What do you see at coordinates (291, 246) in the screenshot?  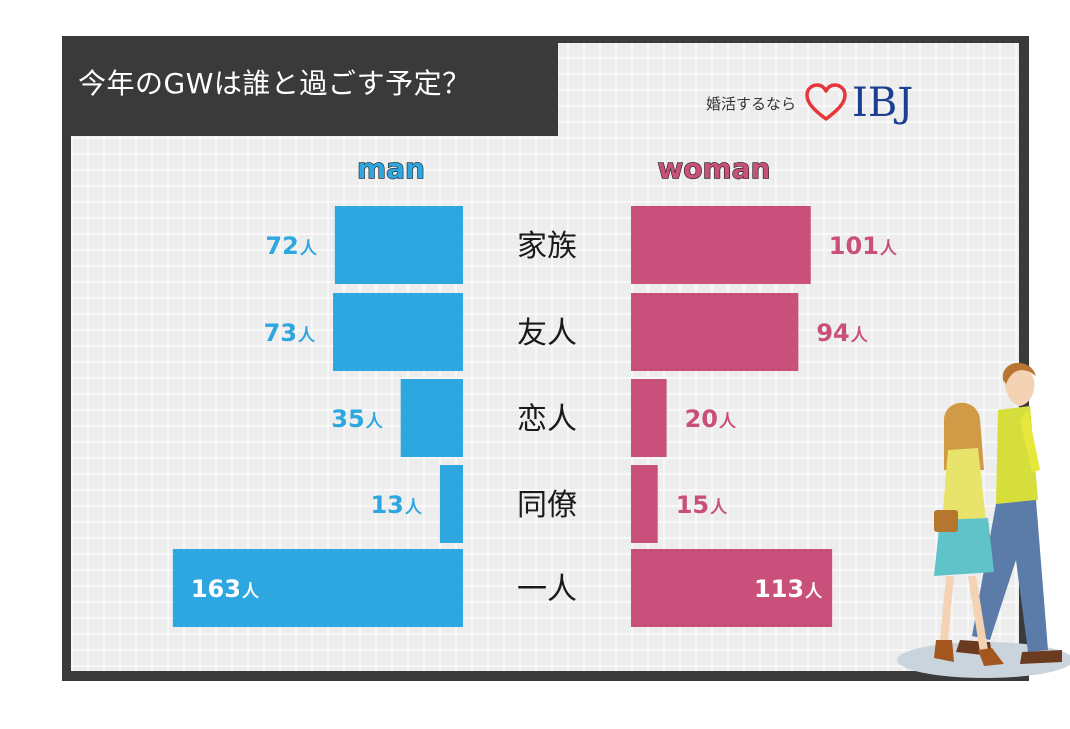 I see `value-label-man: 72人` at bounding box center [291, 246].